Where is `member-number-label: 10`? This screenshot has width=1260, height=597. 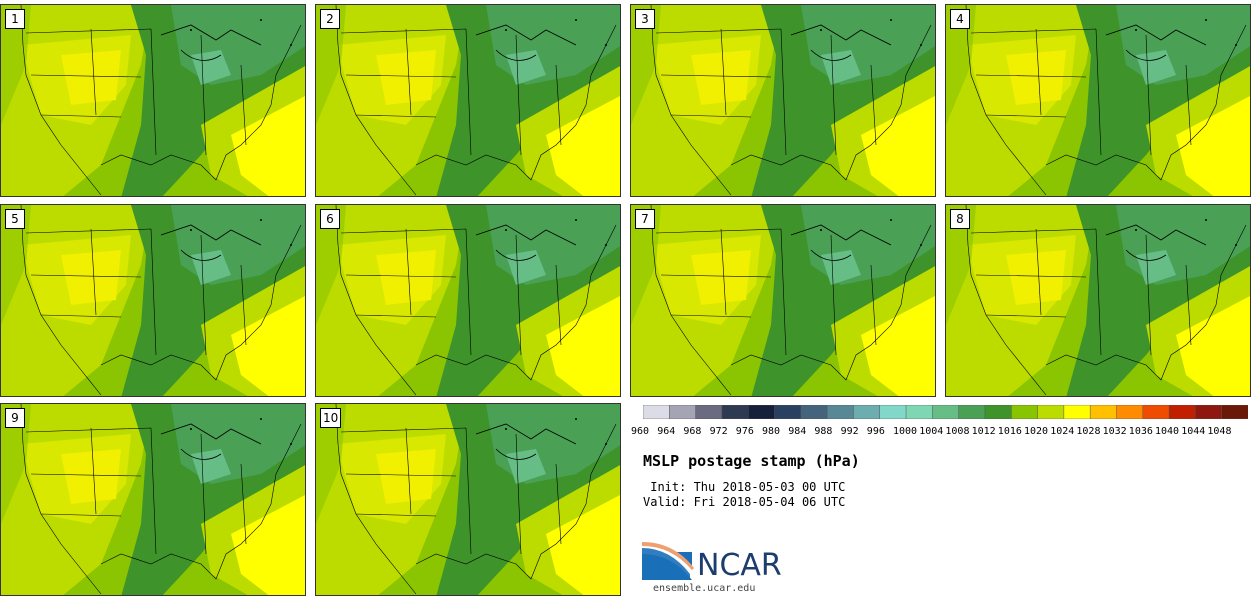 member-number-label: 10 is located at coordinates (331, 418).